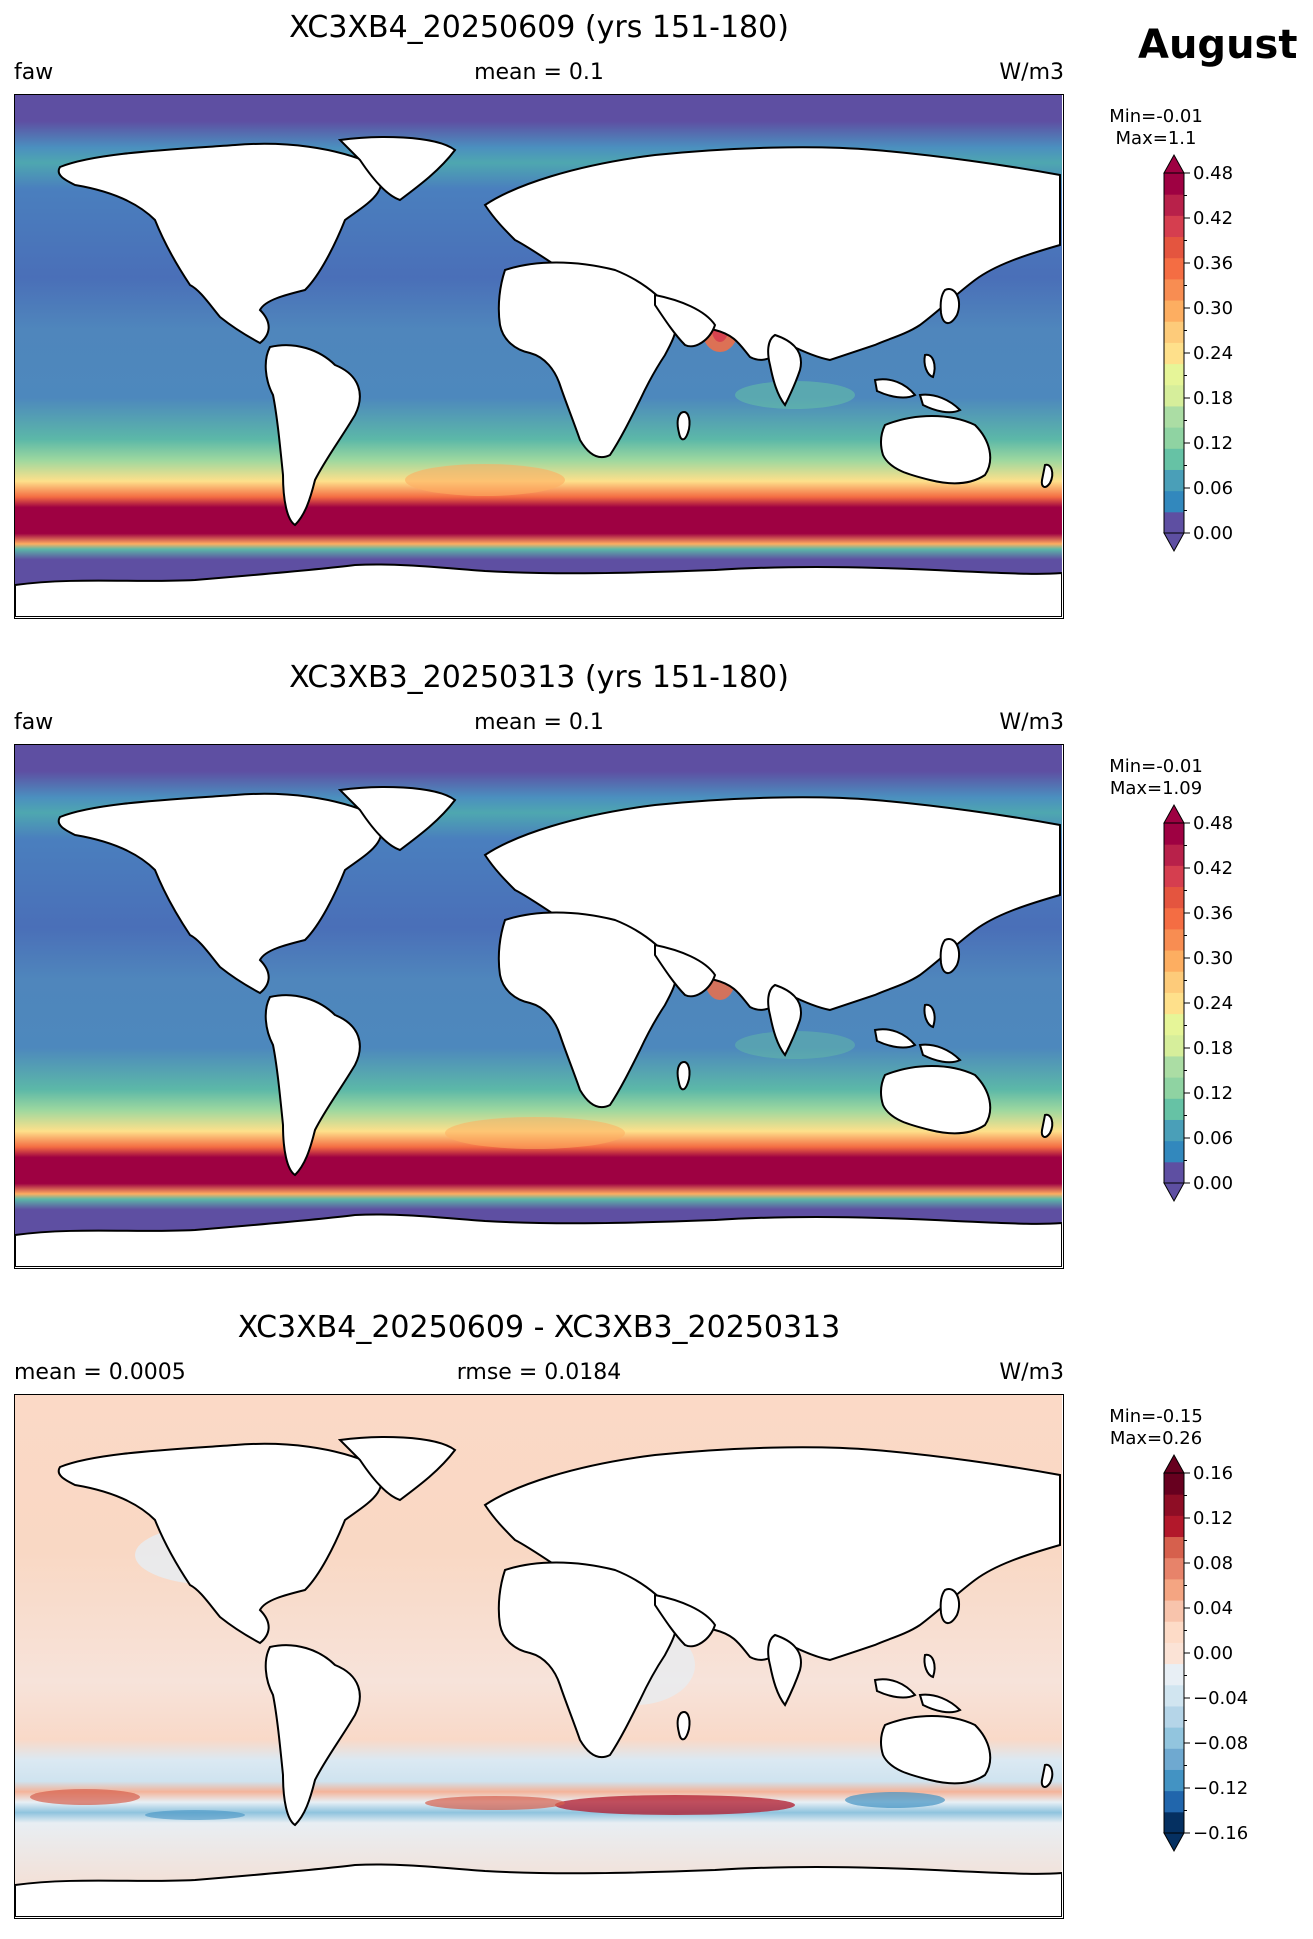 The height and width of the screenshot is (1939, 1313). What do you see at coordinates (1156, 116) in the screenshot?
I see `panel-1-min: Min=-0.01` at bounding box center [1156, 116].